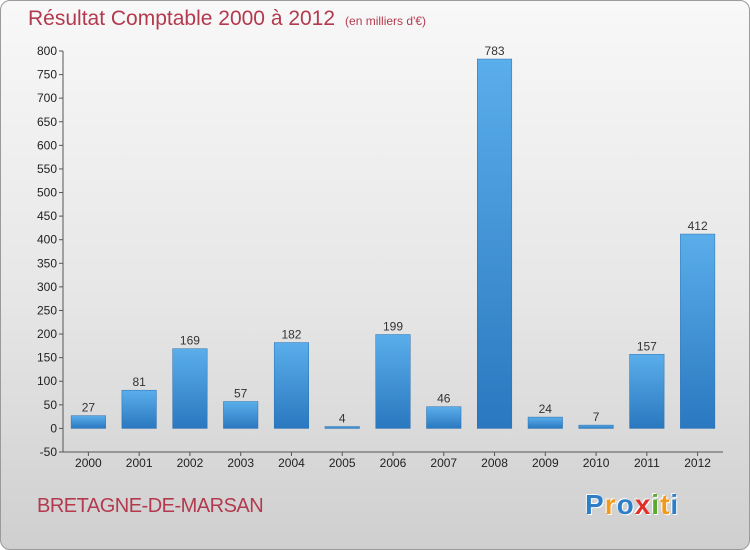  I want to click on y-tick-label: 700, so click(47, 98).